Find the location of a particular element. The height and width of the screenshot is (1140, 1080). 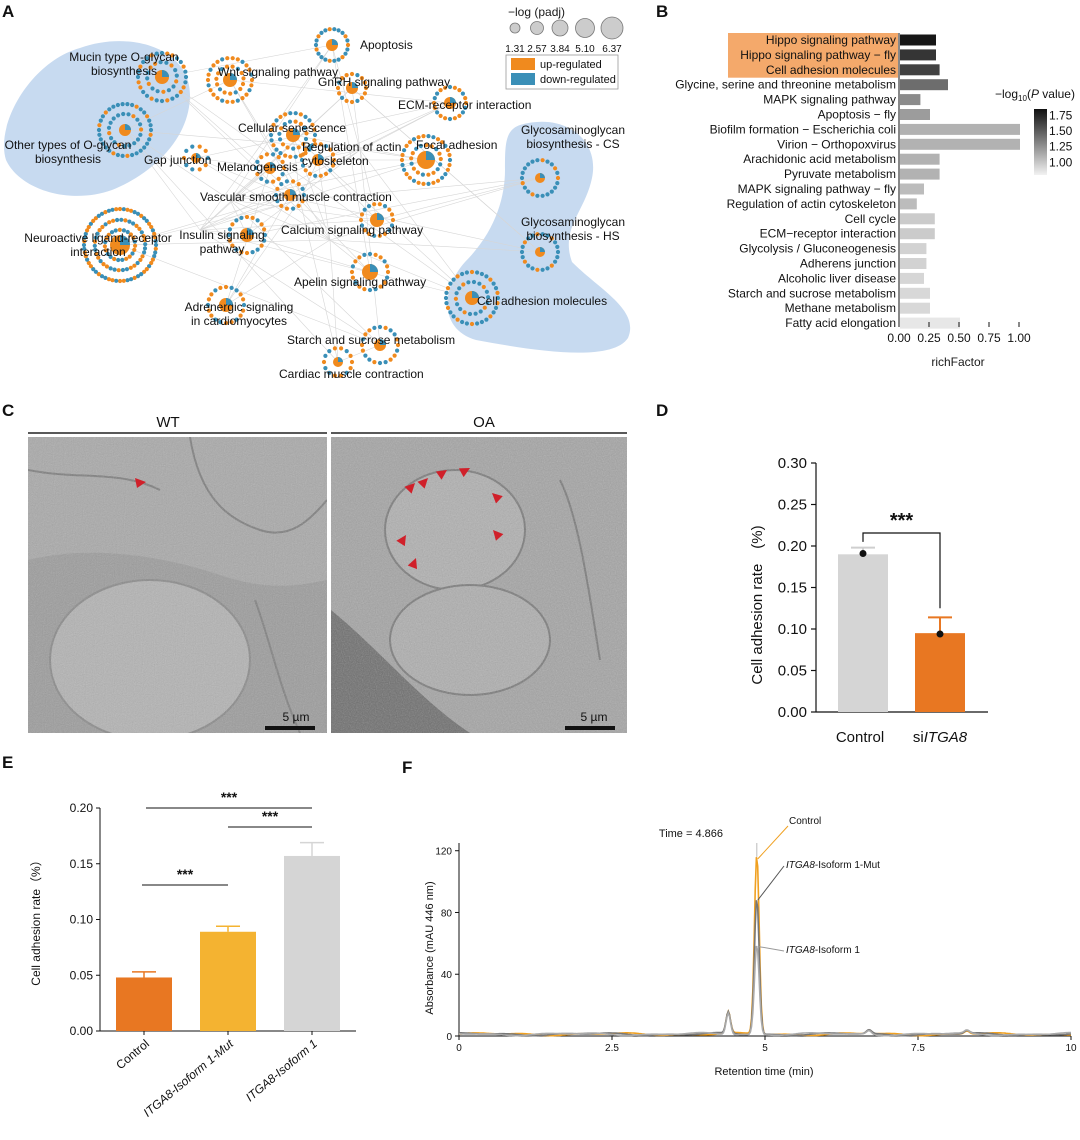

network-nodes is located at coordinates (321, 202).